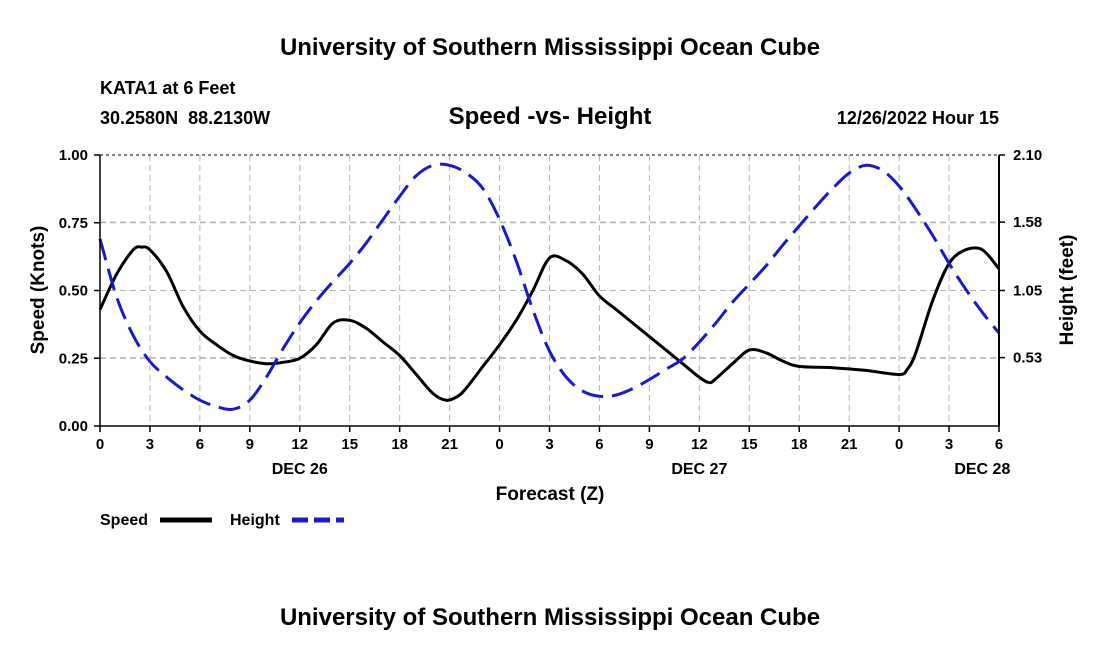 This screenshot has width=1100, height=650. What do you see at coordinates (222, 520) in the screenshot?
I see `legend: Speed Height` at bounding box center [222, 520].